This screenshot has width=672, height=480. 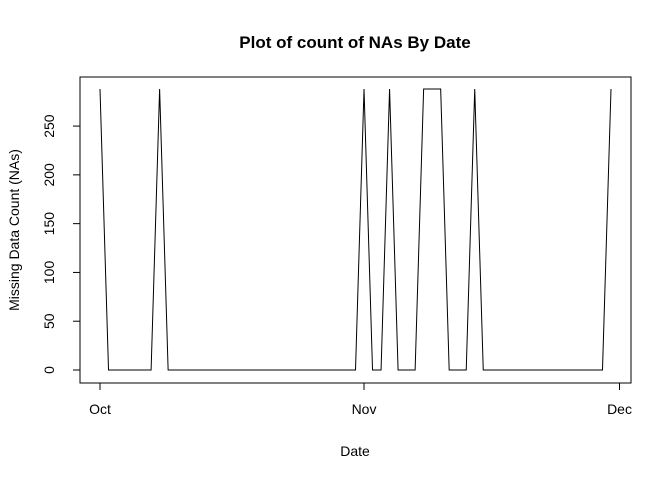 I want to click on y-tick-label: 150, so click(x=49, y=224).